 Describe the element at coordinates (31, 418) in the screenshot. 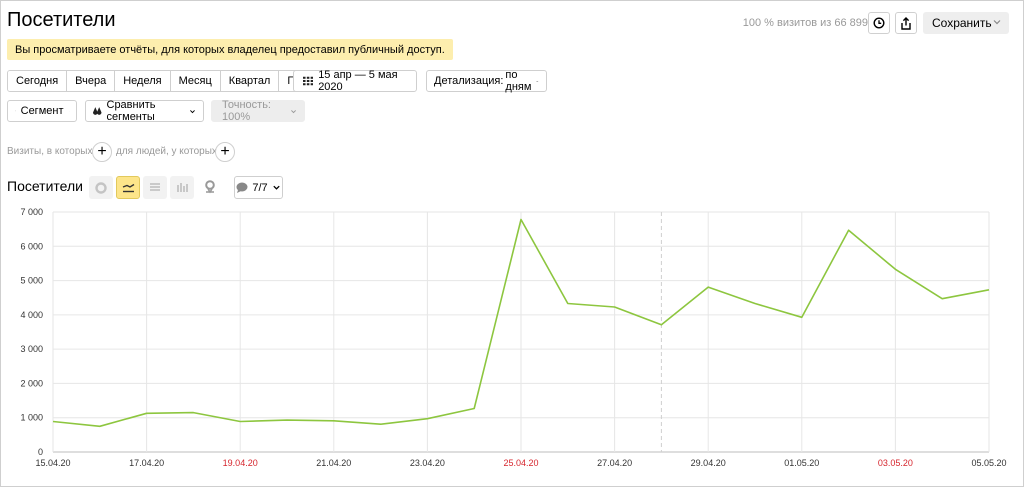

I see `y-tick-label: 1 000` at that location.